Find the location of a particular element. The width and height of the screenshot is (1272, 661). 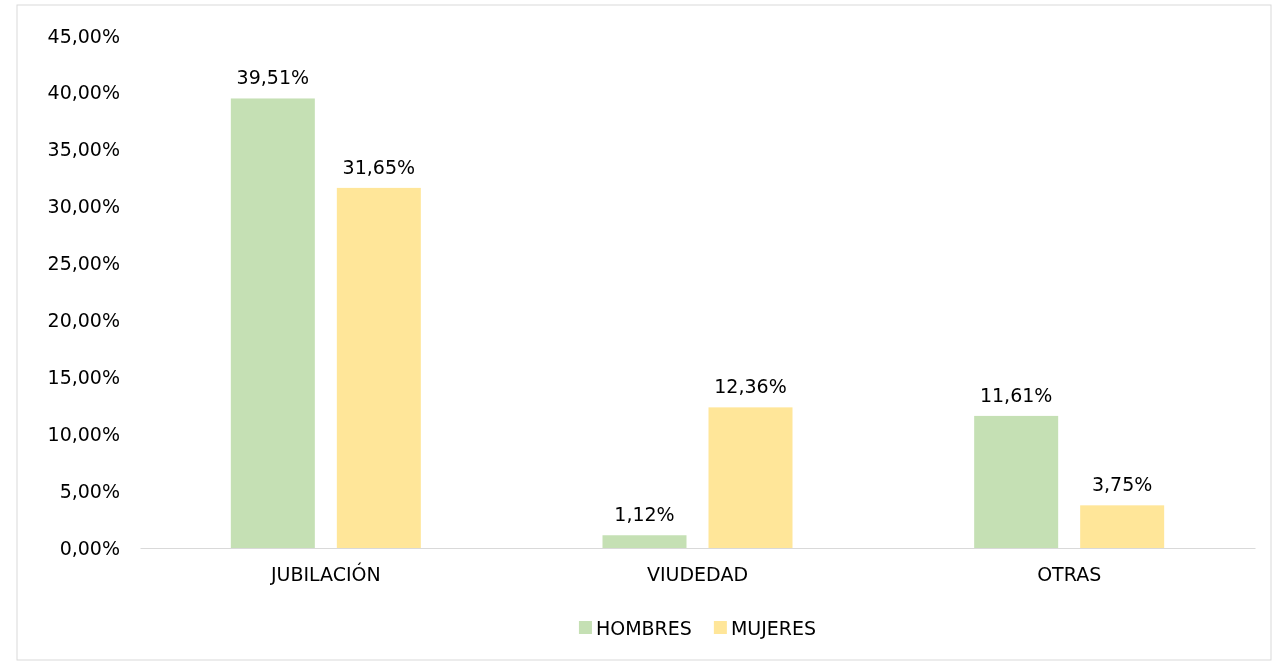

y-tick-label: 10,00% is located at coordinates (83, 433).